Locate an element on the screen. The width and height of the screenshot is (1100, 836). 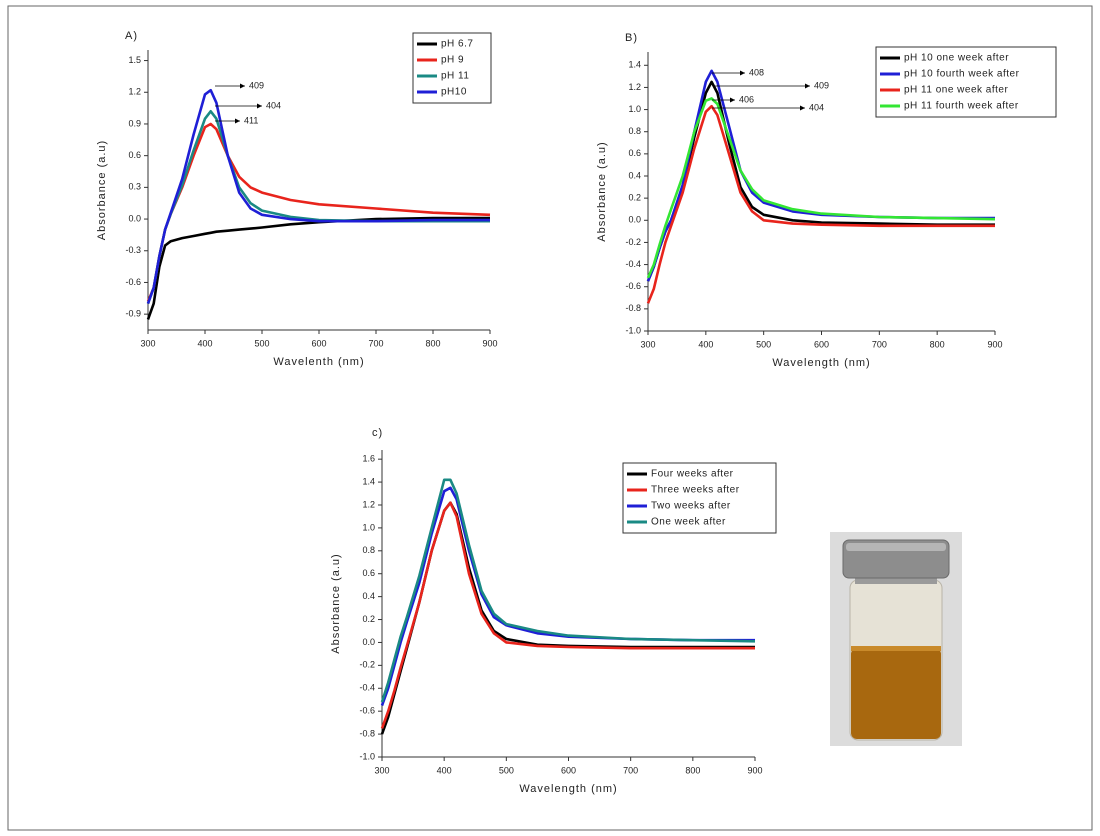
legend-label: pH 11 is located at coordinates (455, 76).